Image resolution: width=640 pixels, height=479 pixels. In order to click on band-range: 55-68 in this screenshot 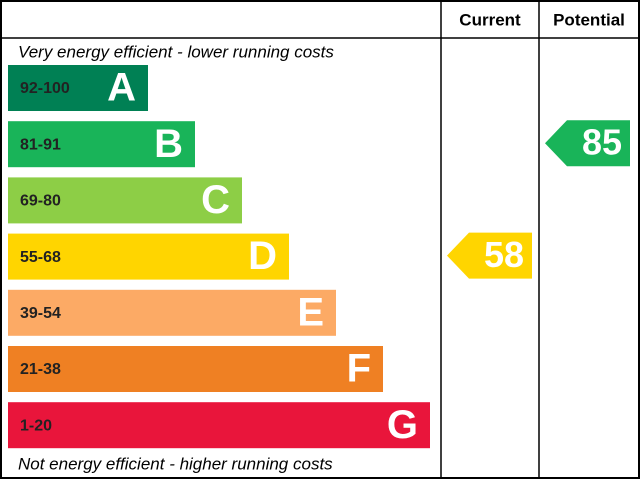, I will do `click(40, 257)`.